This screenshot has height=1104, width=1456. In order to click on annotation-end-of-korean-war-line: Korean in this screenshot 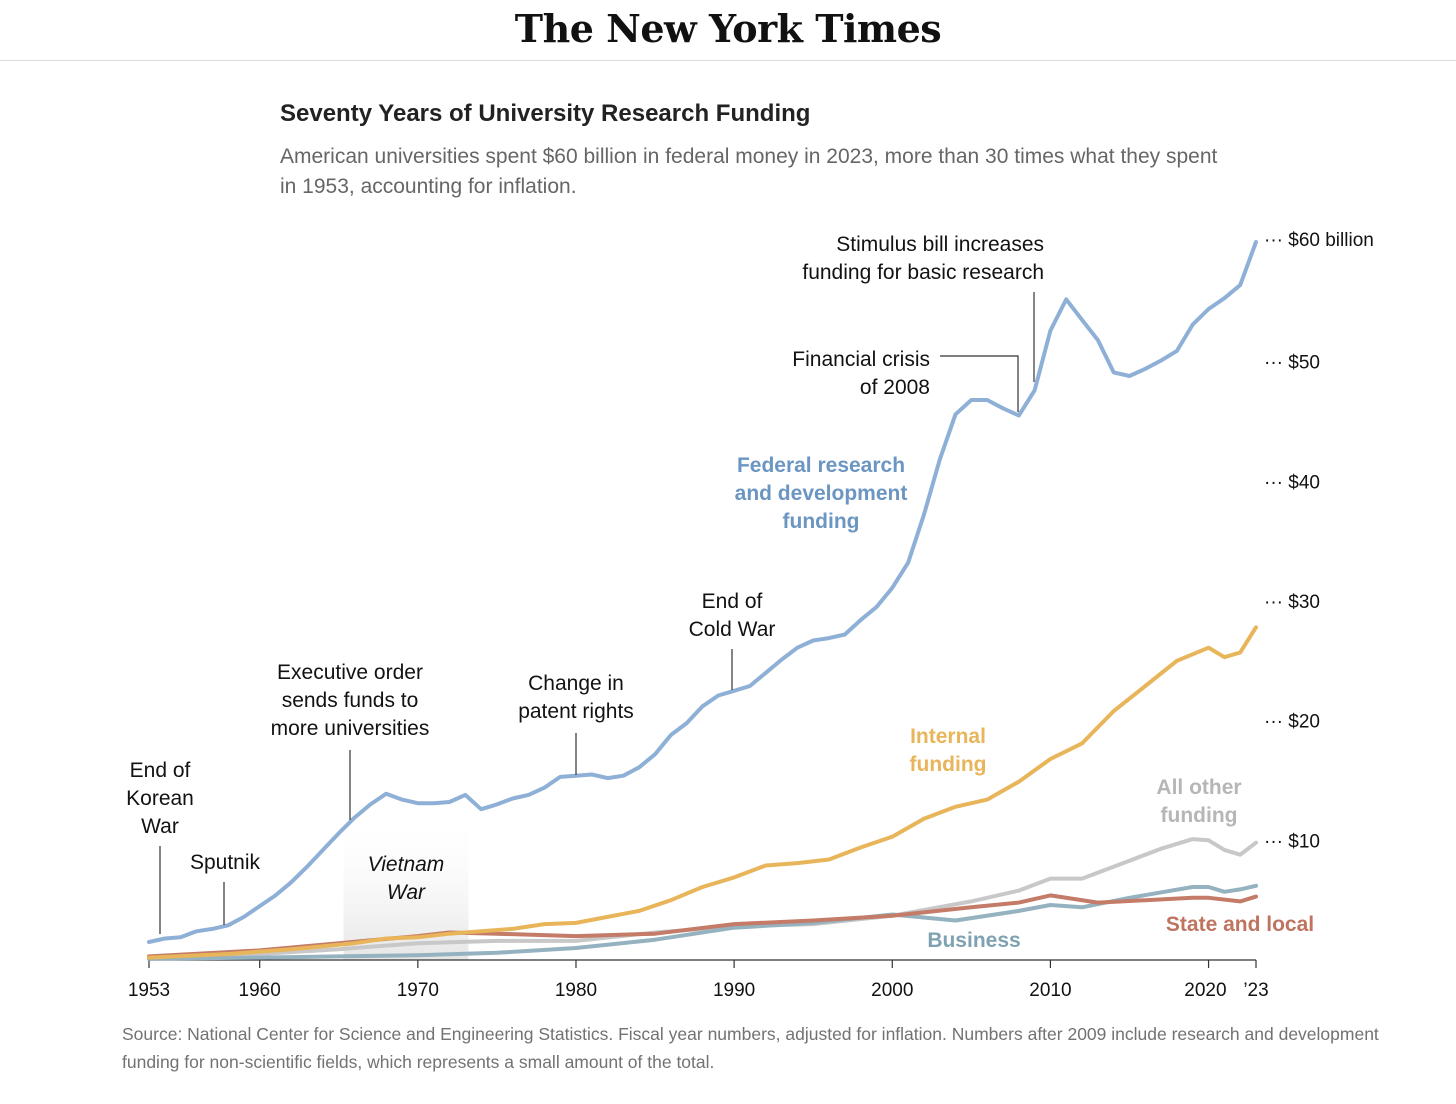, I will do `click(160, 798)`.